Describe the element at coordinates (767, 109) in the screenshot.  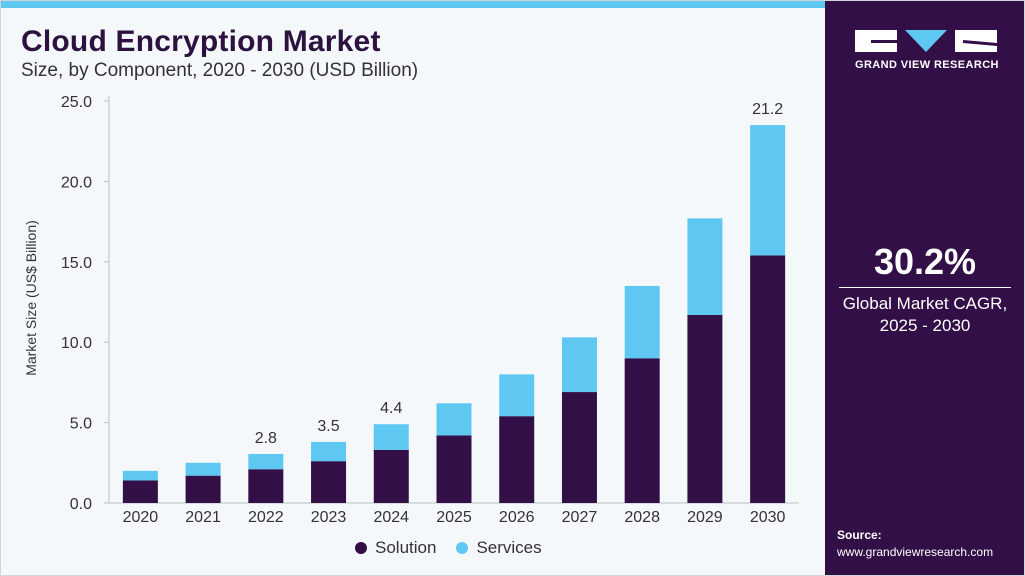
I see `data-label-2030: 21.2` at that location.